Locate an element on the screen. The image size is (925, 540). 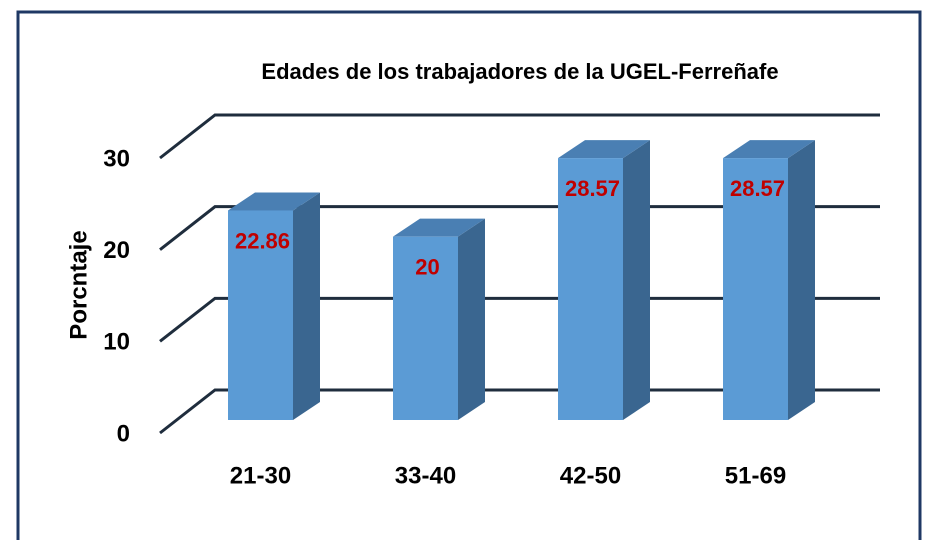
y-tick-label: 10 is located at coordinates (116, 342).